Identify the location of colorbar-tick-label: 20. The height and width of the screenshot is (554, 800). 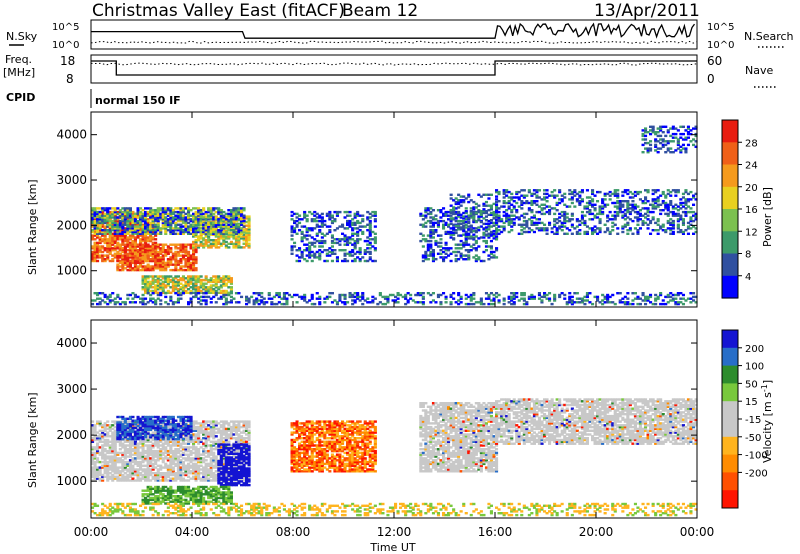
(751, 188).